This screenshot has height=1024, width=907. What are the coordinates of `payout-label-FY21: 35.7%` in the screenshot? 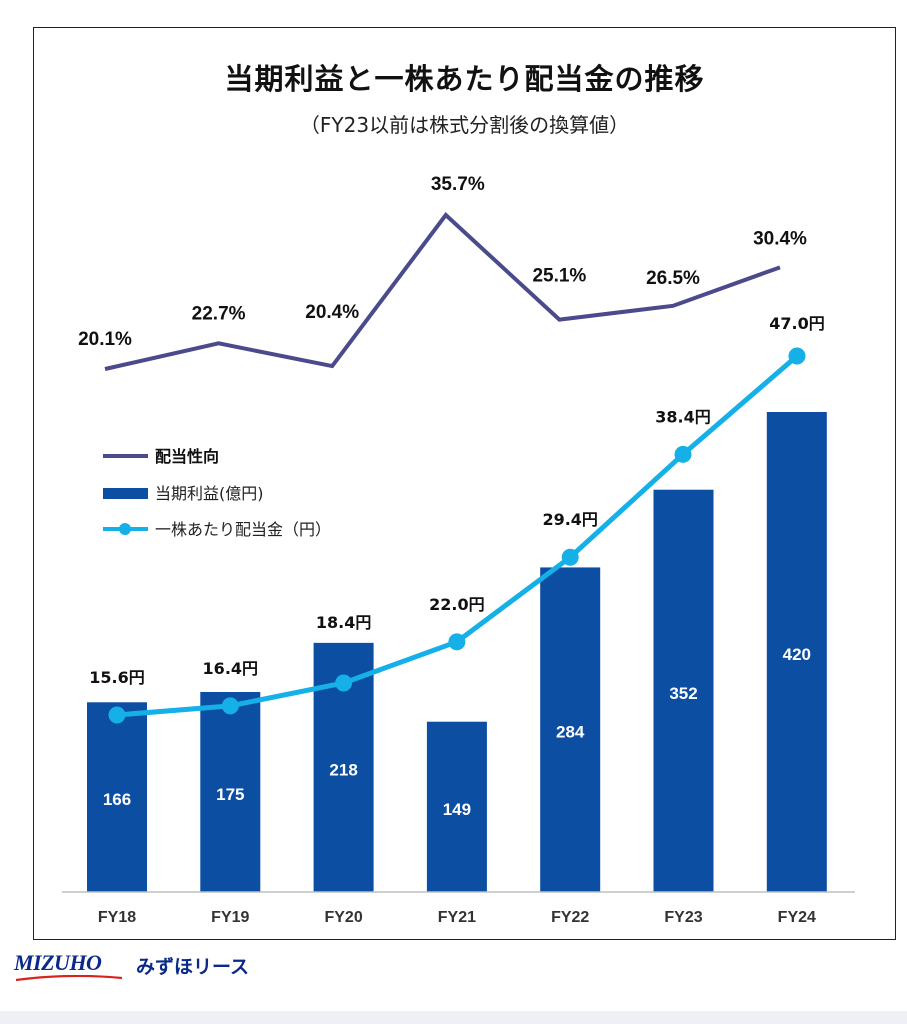 It's located at (458, 184).